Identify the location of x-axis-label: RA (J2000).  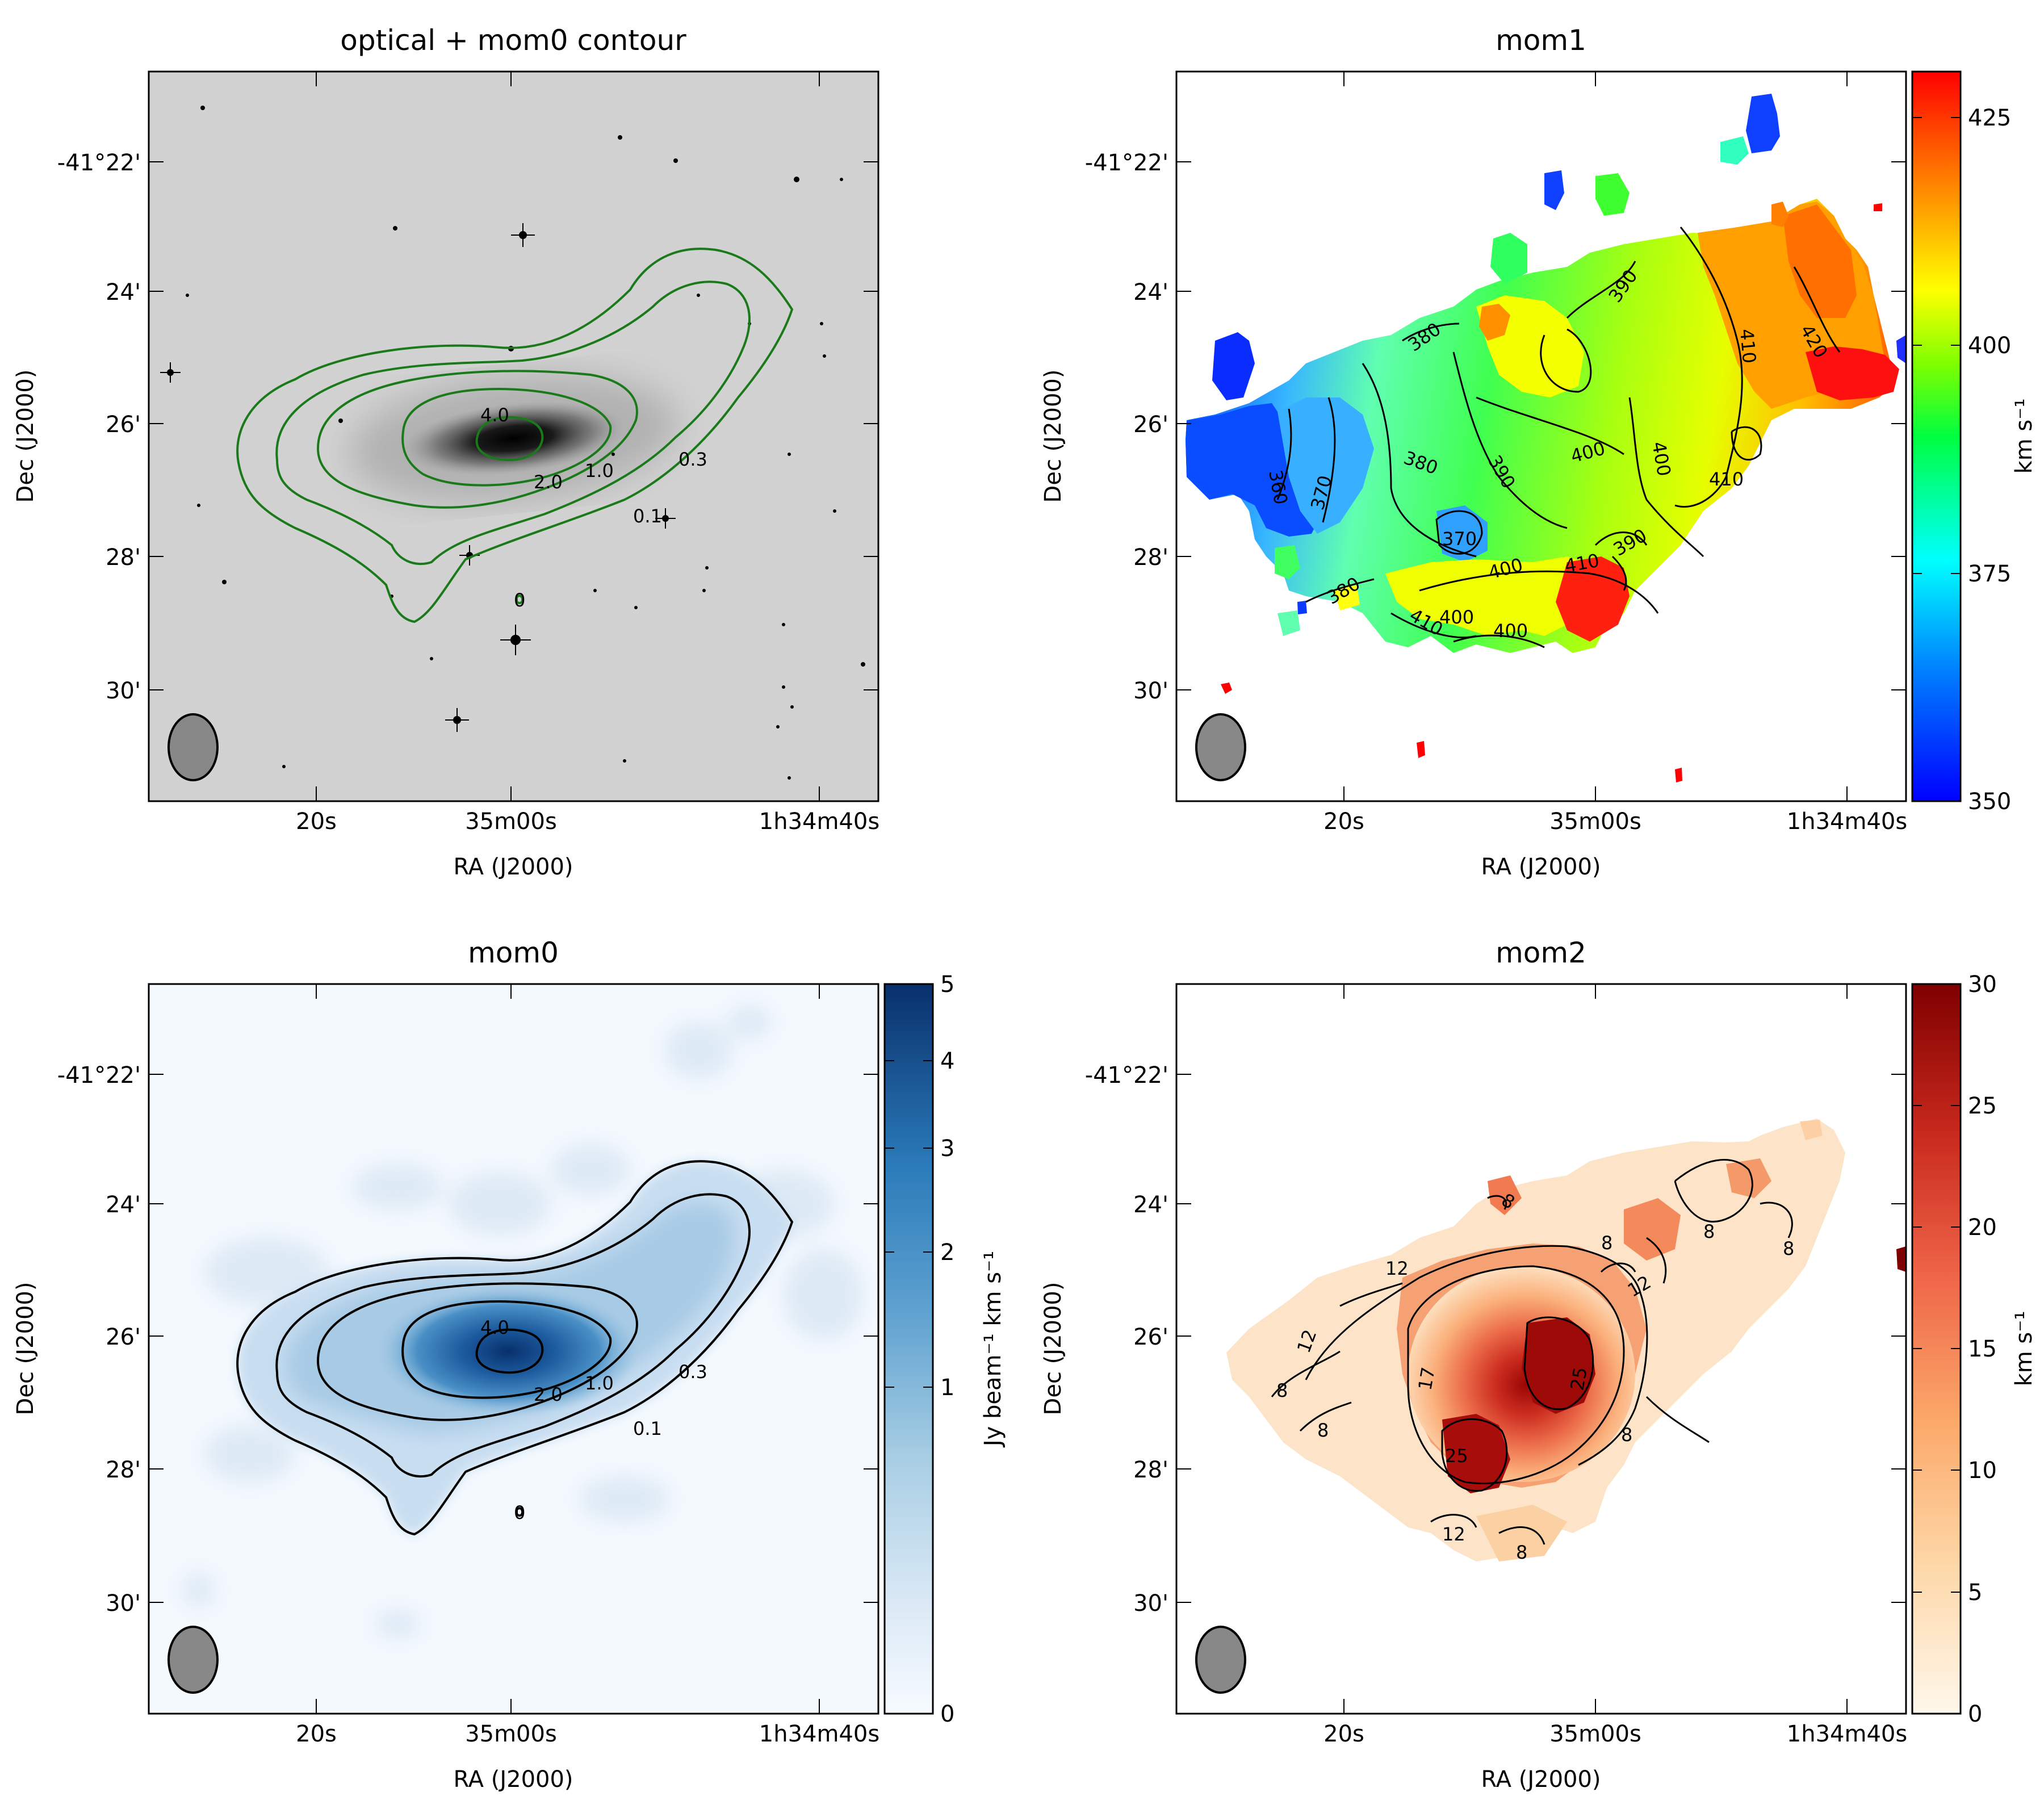
(1541, 1779).